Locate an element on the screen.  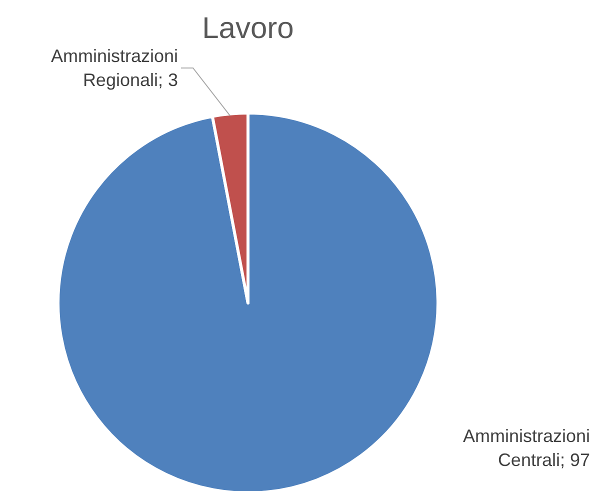
slice-label: Amministrazioni Regionali; 3 is located at coordinates (114, 68).